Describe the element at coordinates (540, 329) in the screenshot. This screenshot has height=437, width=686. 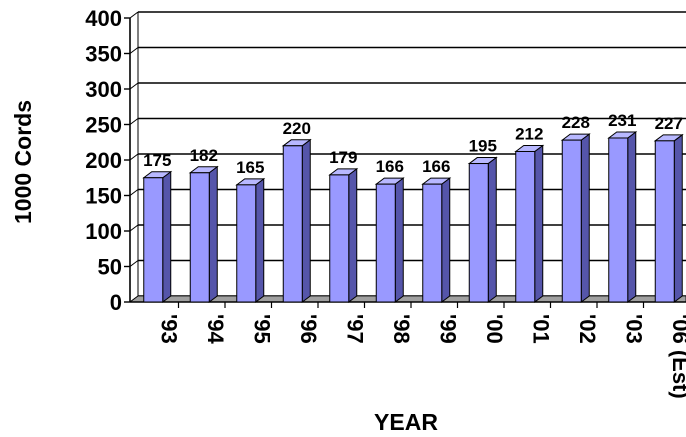
I see `x-tick-label: '01` at that location.